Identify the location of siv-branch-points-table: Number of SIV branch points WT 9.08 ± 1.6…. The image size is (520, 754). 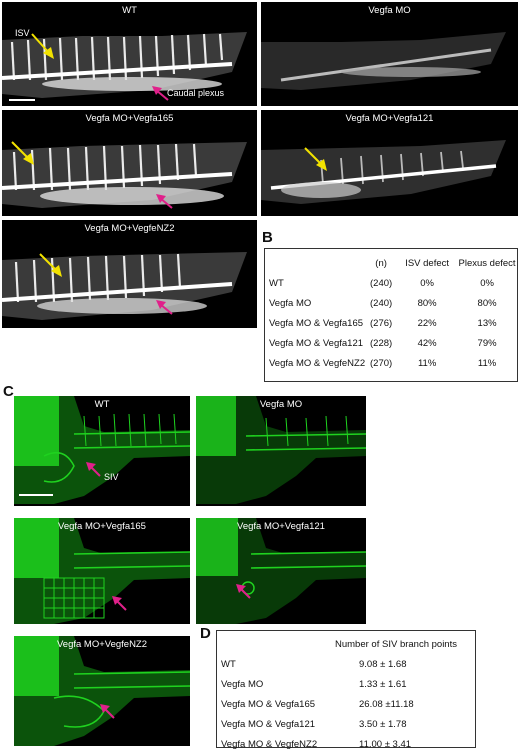
(346, 690).